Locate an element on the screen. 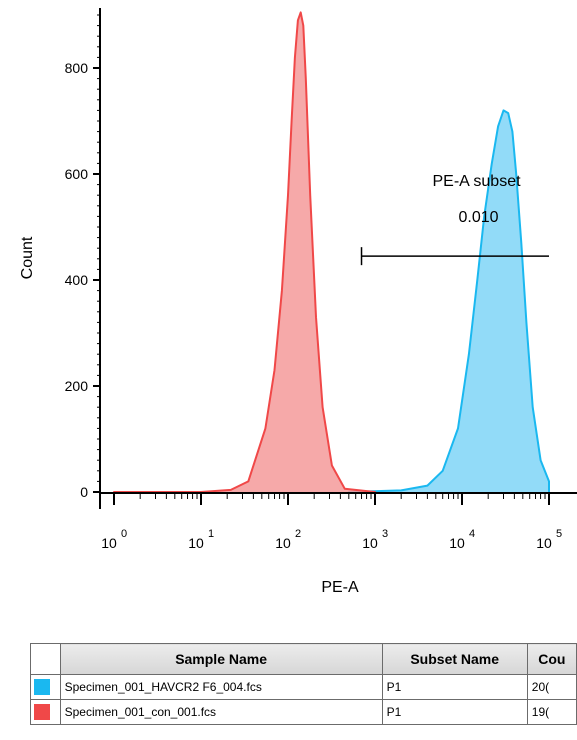 Image resolution: width=577 pixels, height=740 pixels. y-tick-label: 200 is located at coordinates (77, 386).